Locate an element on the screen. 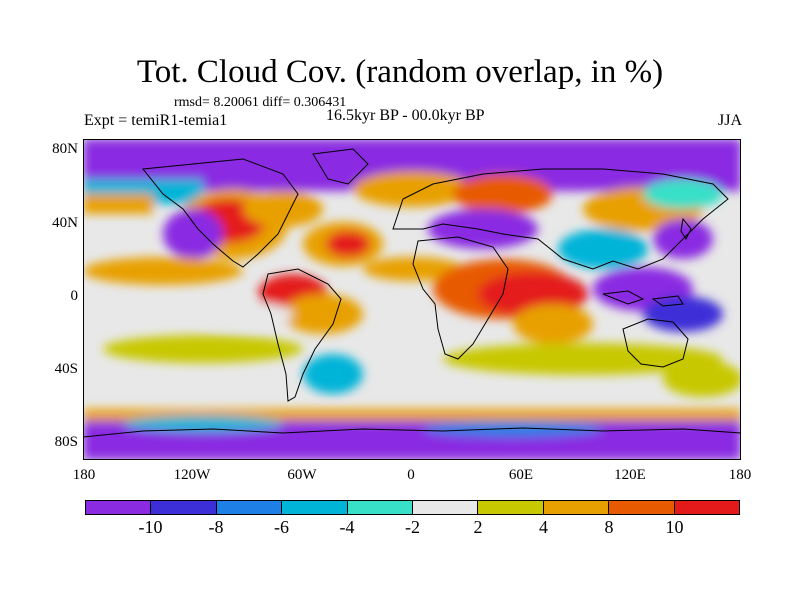 Image resolution: width=800 pixels, height=600 pixels. stats-text: rmsd= 8.20061 diff= 0.306431 is located at coordinates (260, 102).